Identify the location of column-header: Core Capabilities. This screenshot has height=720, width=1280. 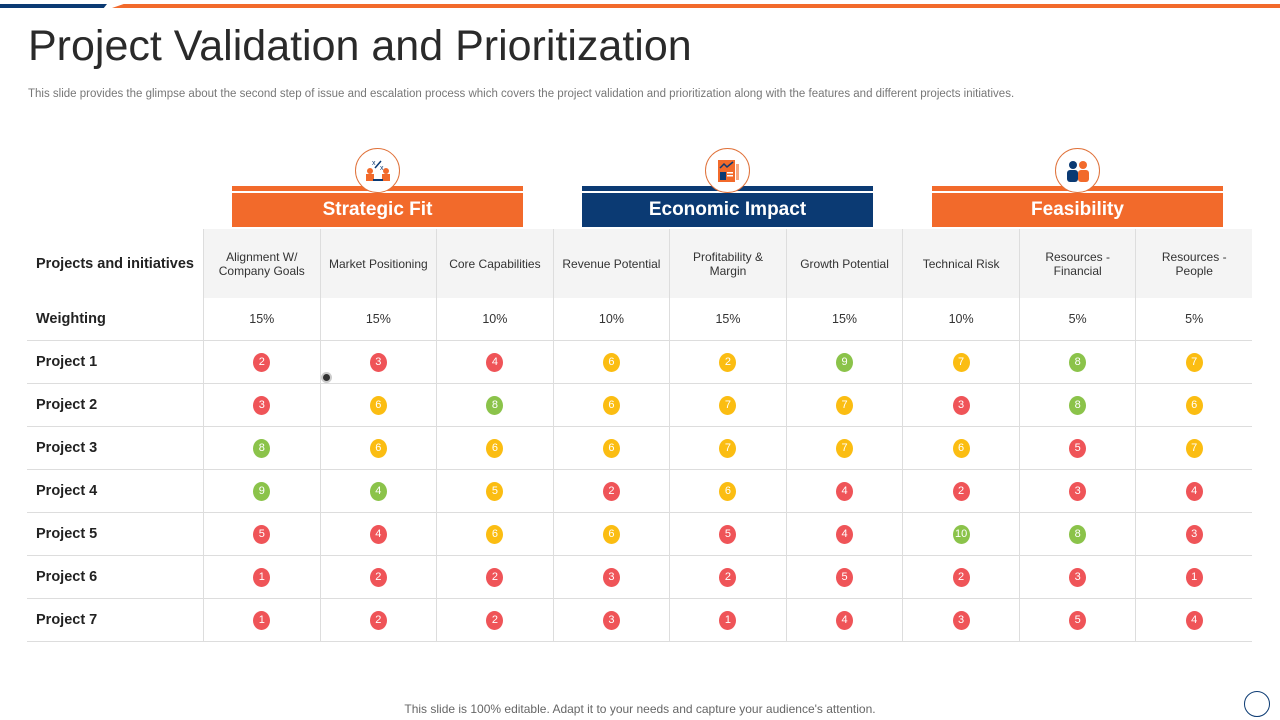
(494, 263).